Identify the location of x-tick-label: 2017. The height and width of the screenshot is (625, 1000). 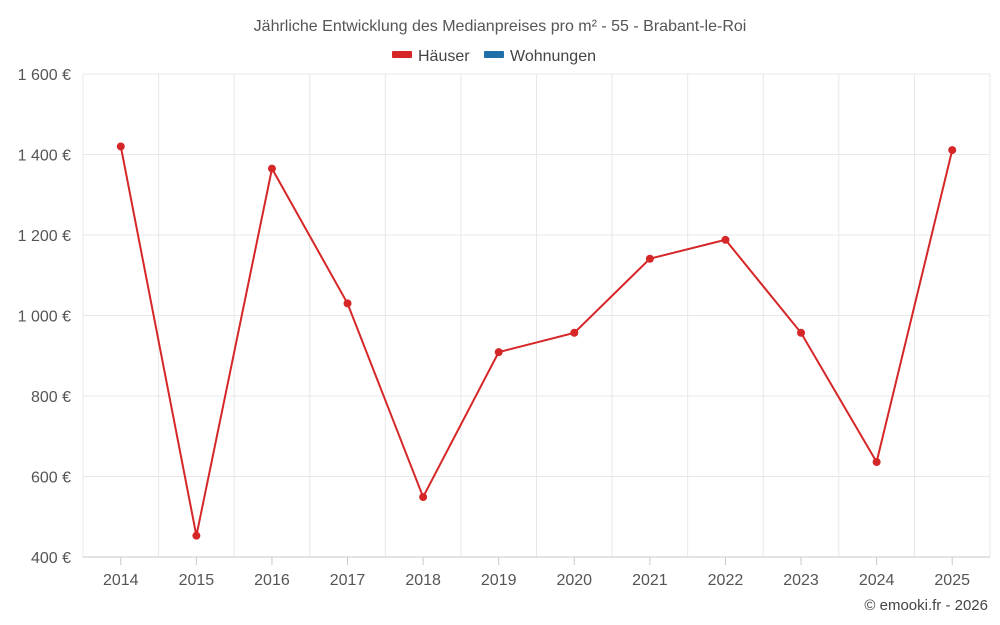
(348, 580).